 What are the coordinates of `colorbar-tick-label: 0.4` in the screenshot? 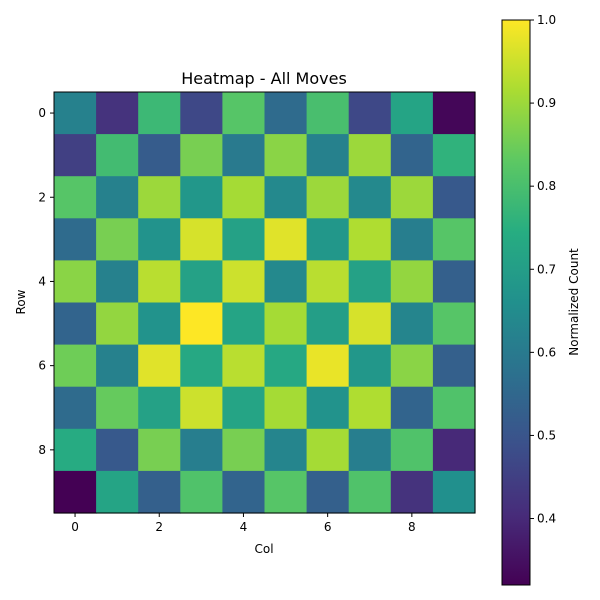 It's located at (546, 519).